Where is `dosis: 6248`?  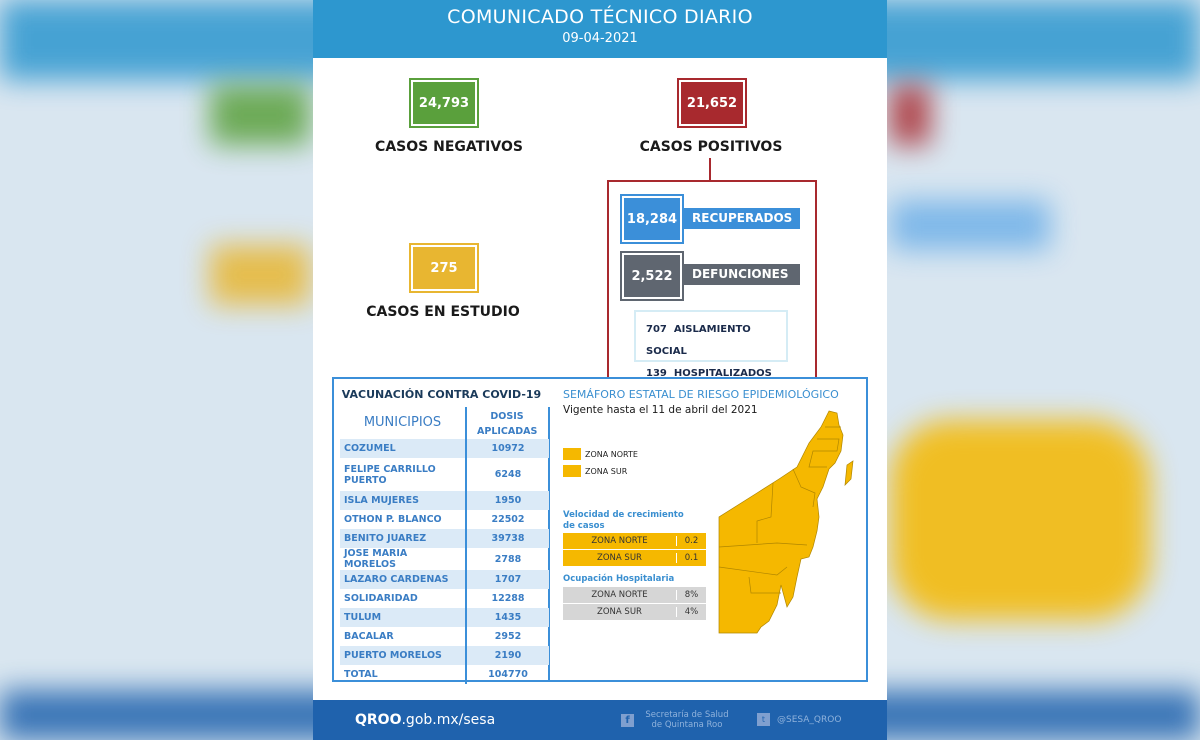 dosis: 6248 is located at coordinates (507, 474).